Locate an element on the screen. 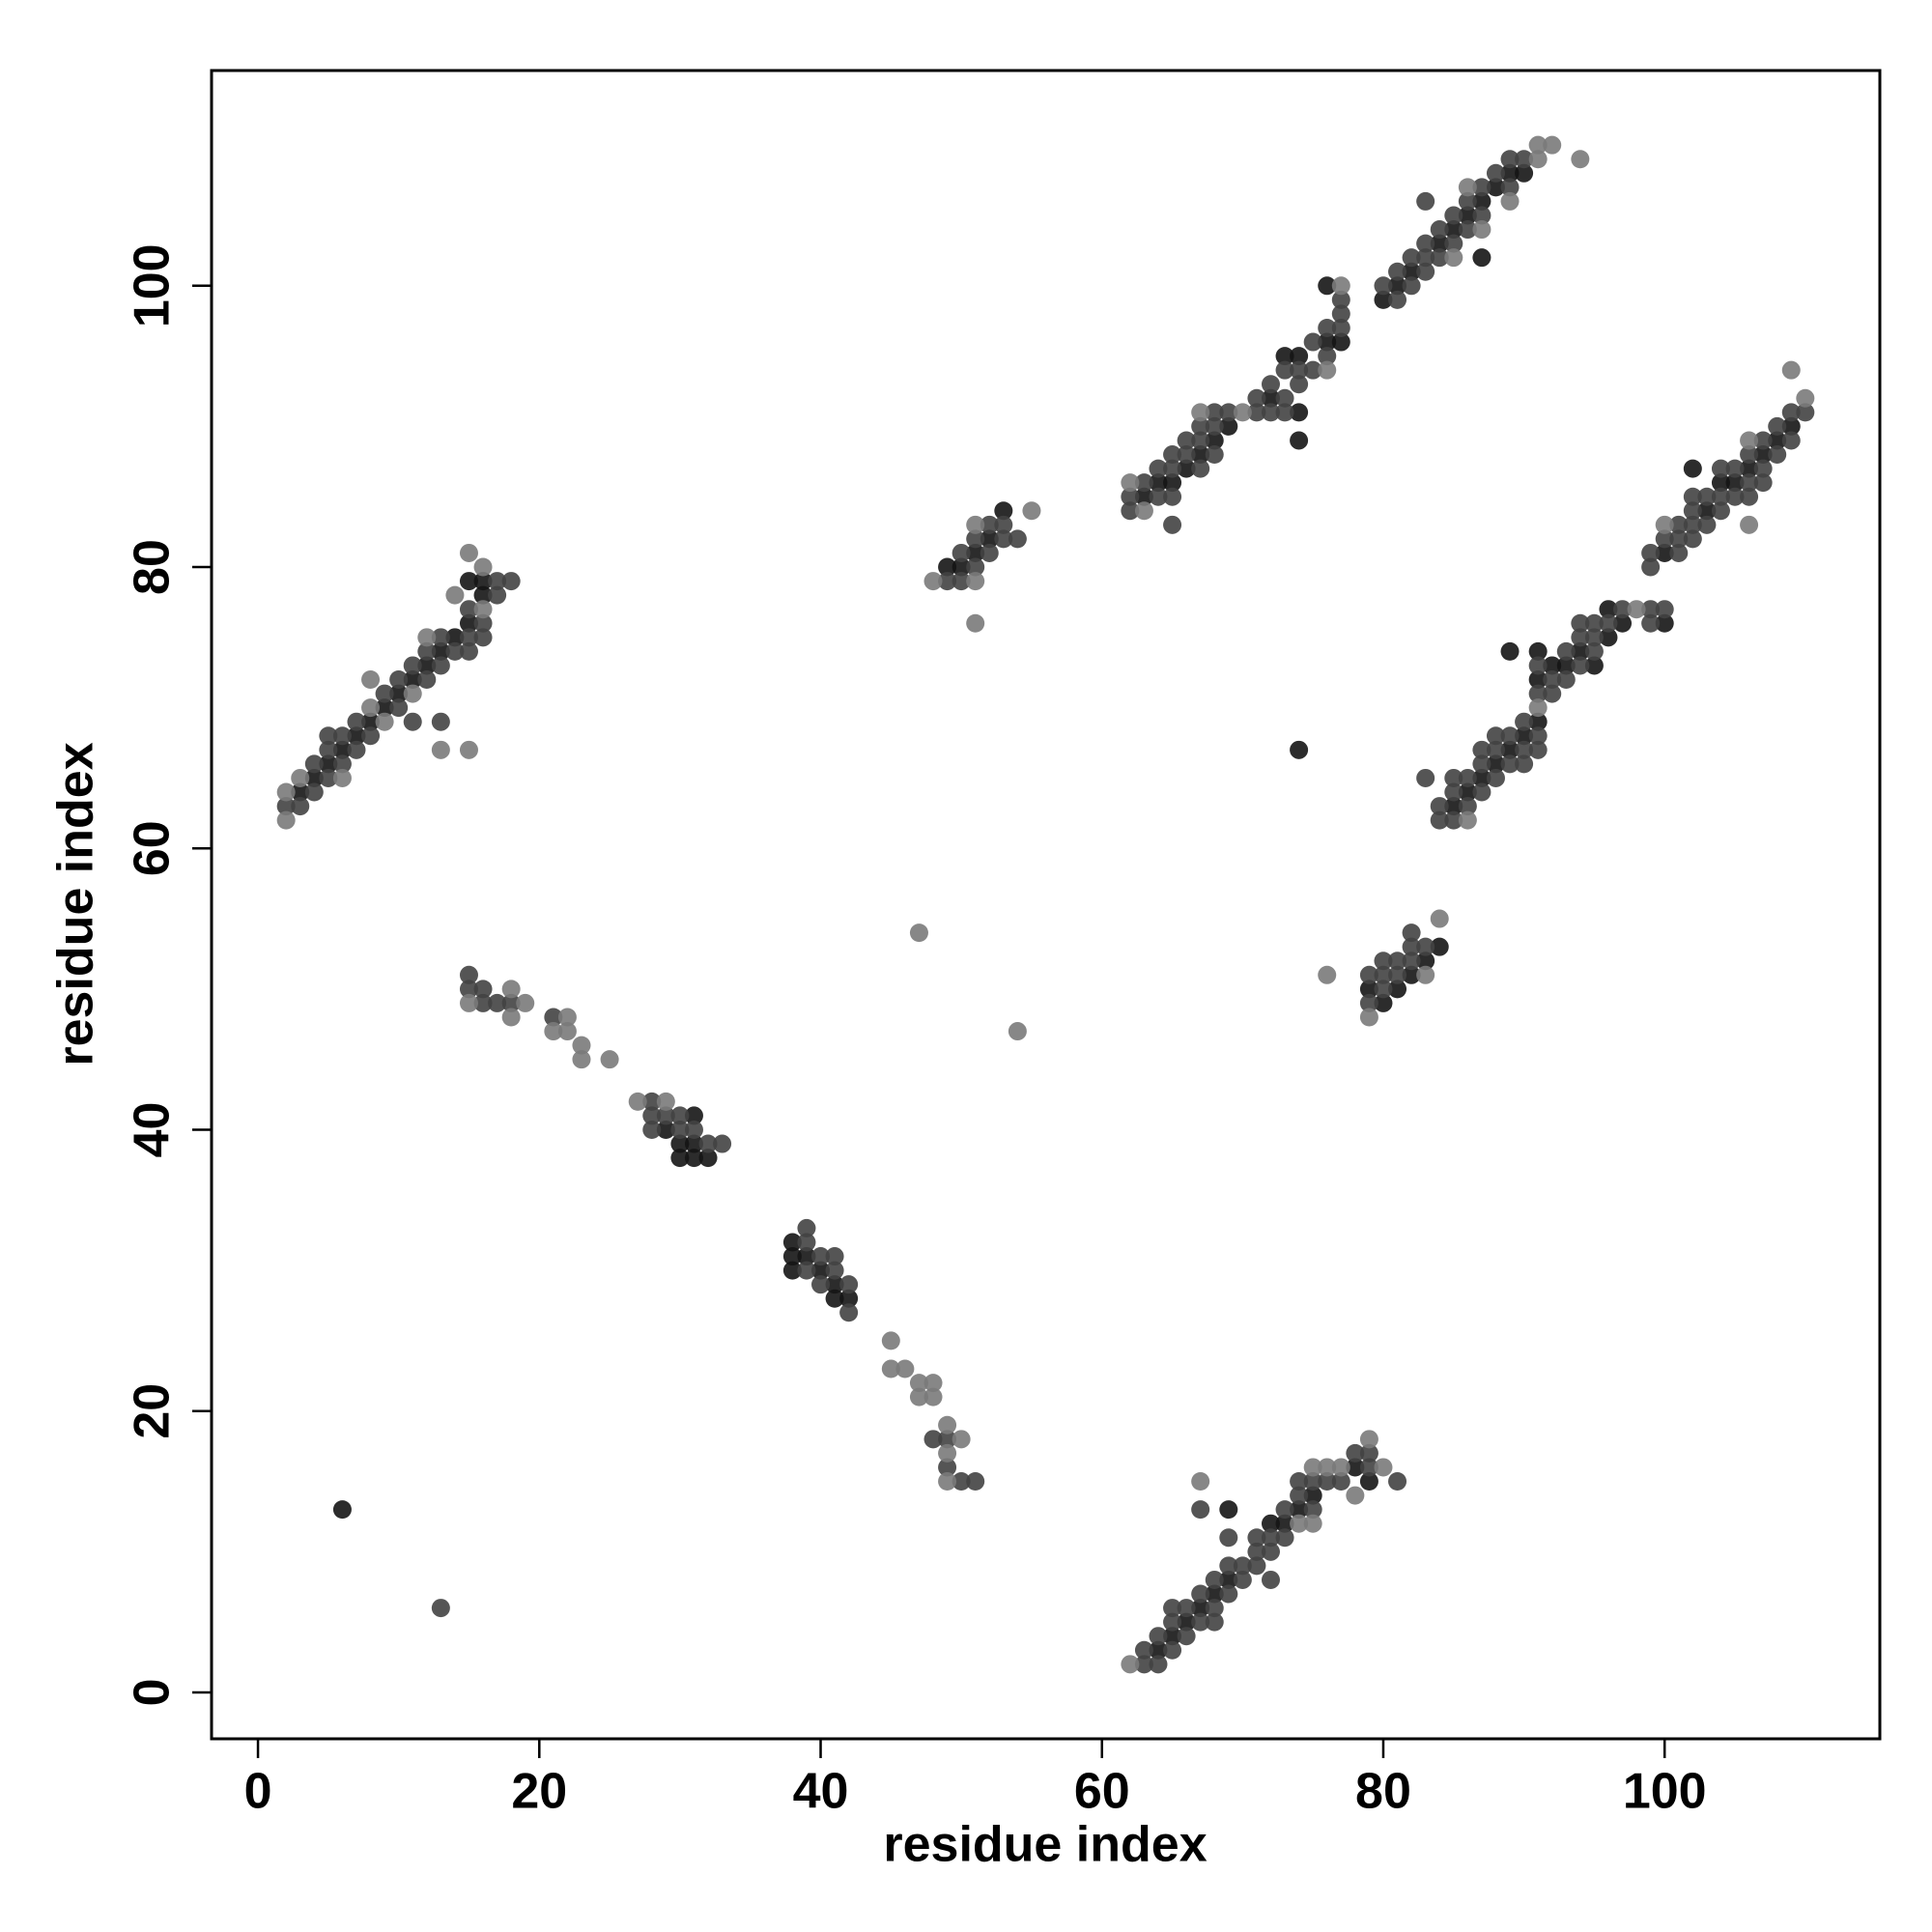 The image size is (1932, 1932). y-tick-label: 40 is located at coordinates (153, 1130).